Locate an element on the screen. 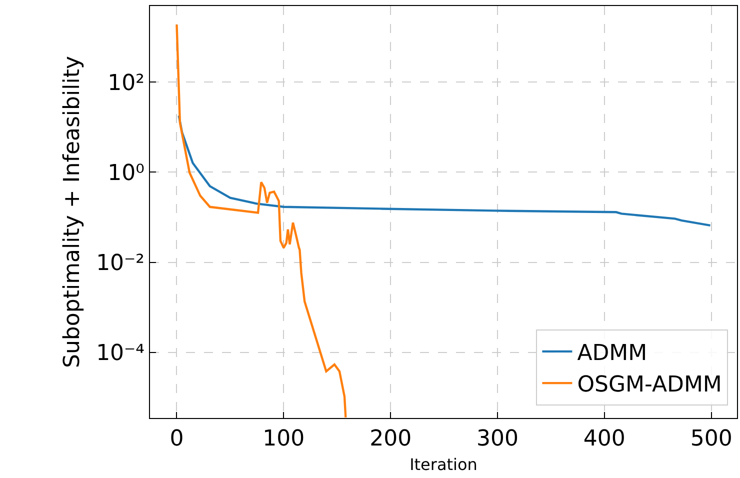 This screenshot has width=740, height=478. y-tick-label: 10⁻⁴ is located at coordinates (120, 353).